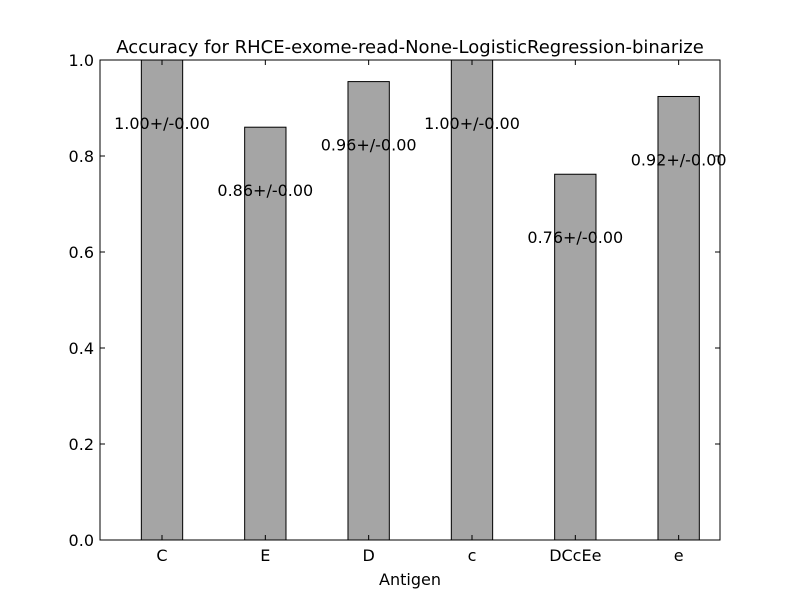 This screenshot has height=600, width=800. What do you see at coordinates (81, 540) in the screenshot?
I see `y-tick-label: 0.0` at bounding box center [81, 540].